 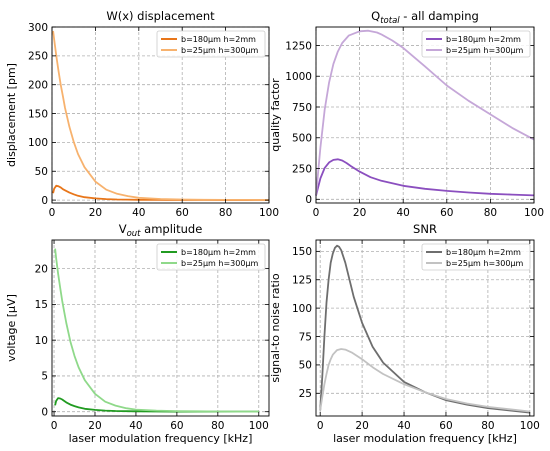 I want to click on y-tick-label: 125, so click(x=302, y=281).